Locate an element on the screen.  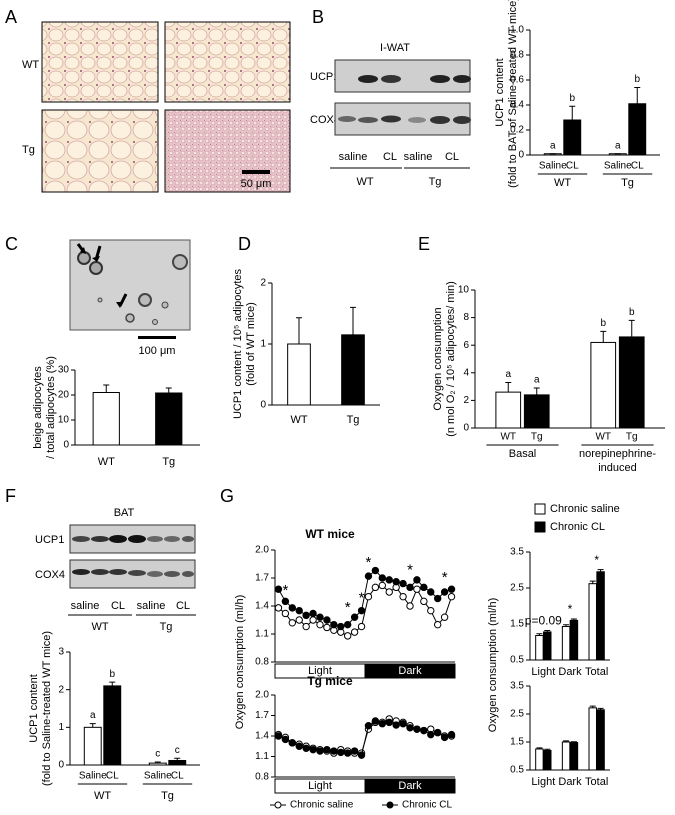
panel-letter: C is located at coordinates (11, 244).